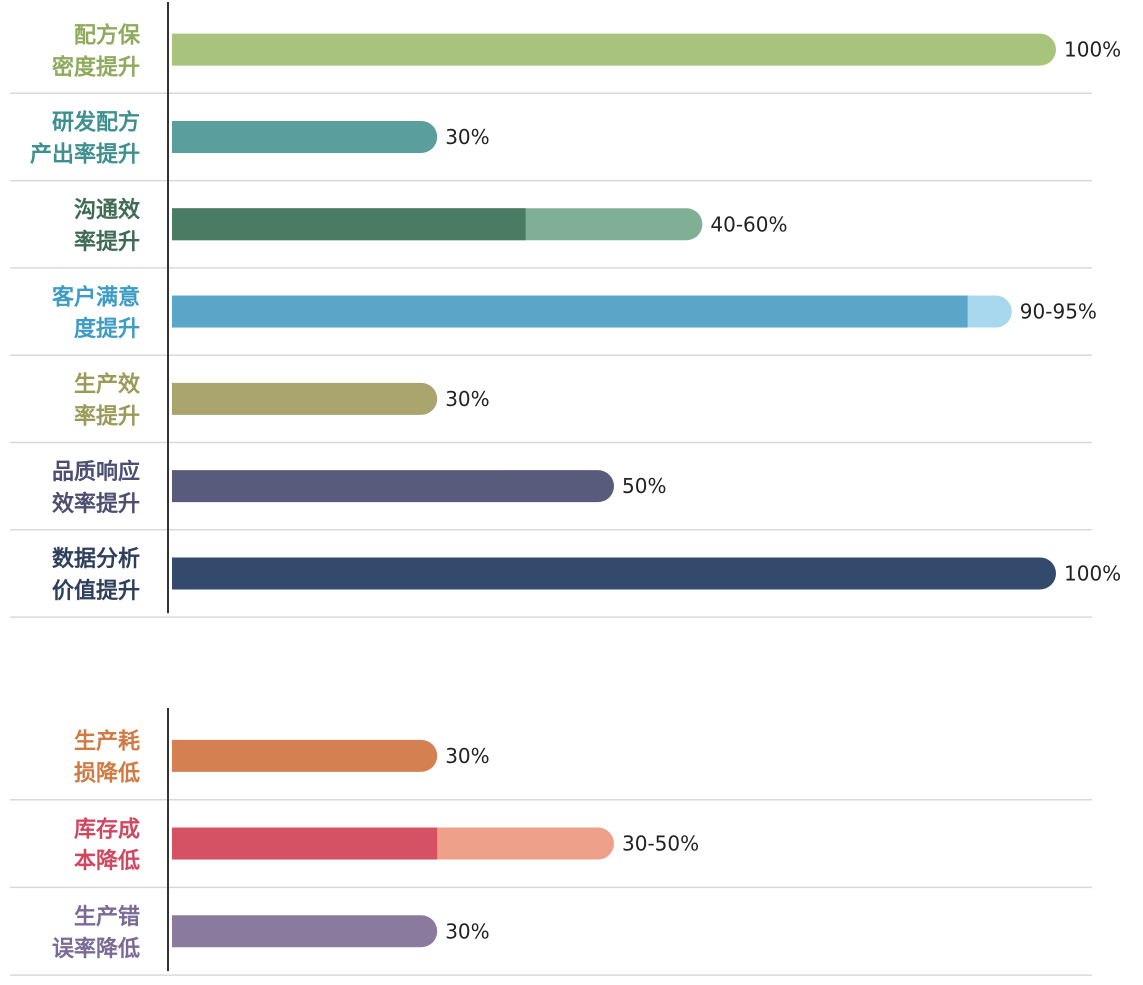 Image resolution: width=1143 pixels, height=985 pixels. I want to click on value-label: 50%, so click(644, 486).